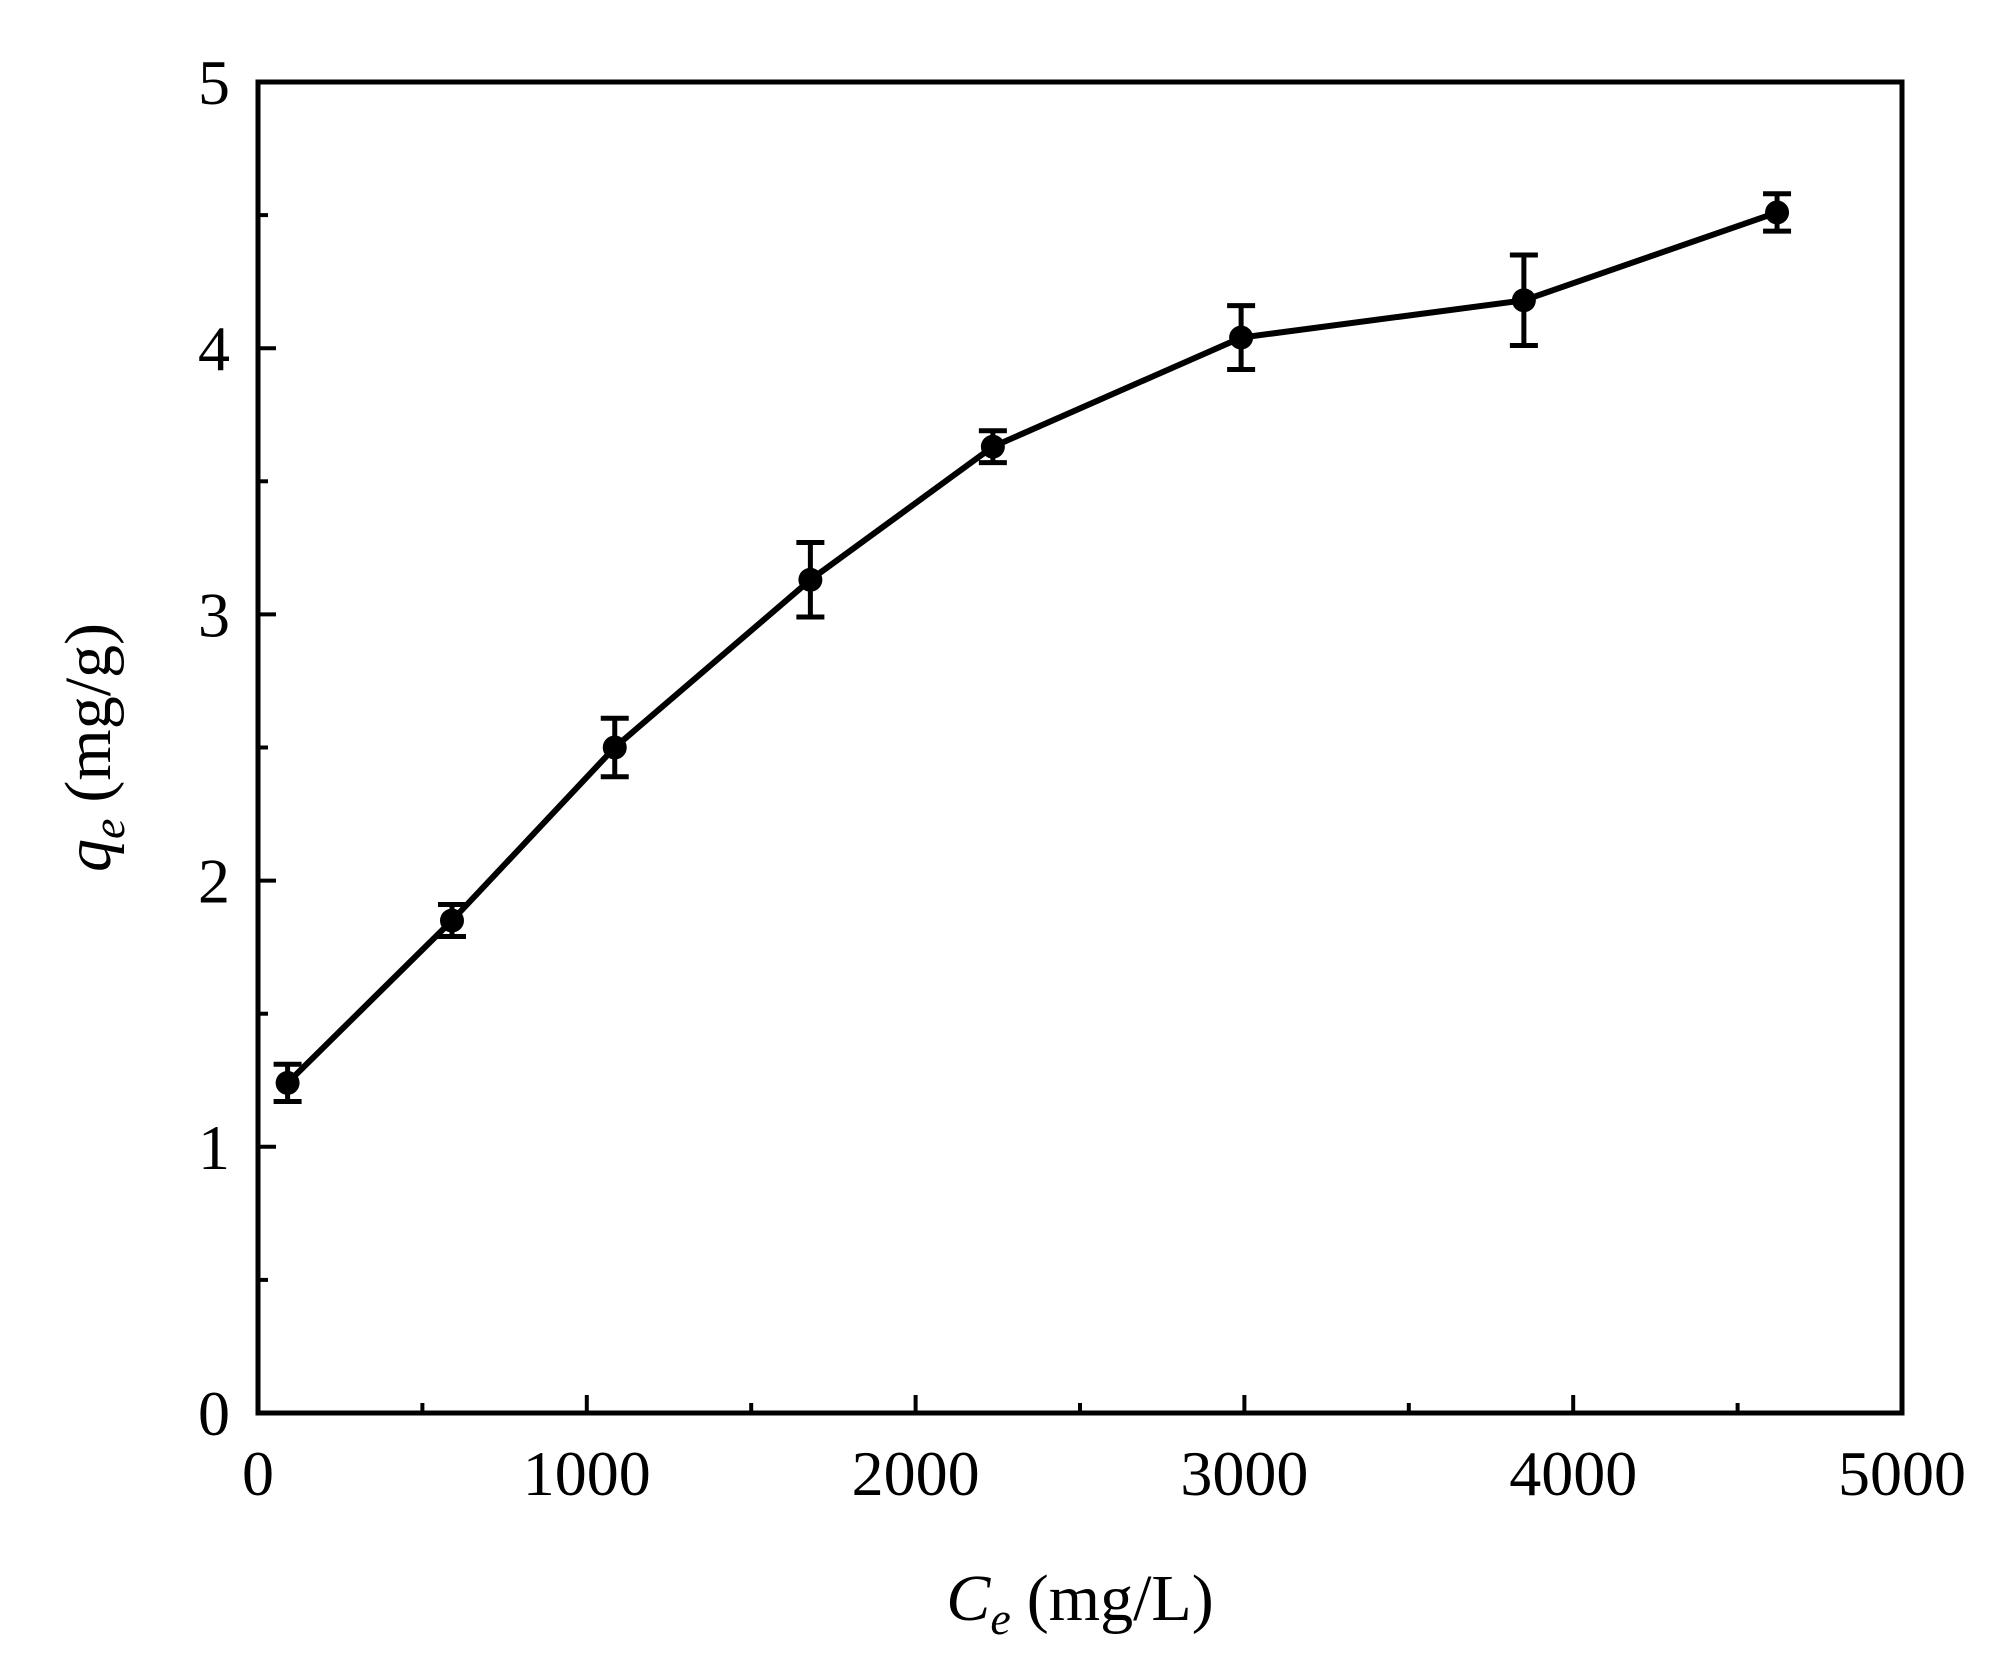  I want to click on x-axis-title: Ce (mg/L), so click(1079, 1603).